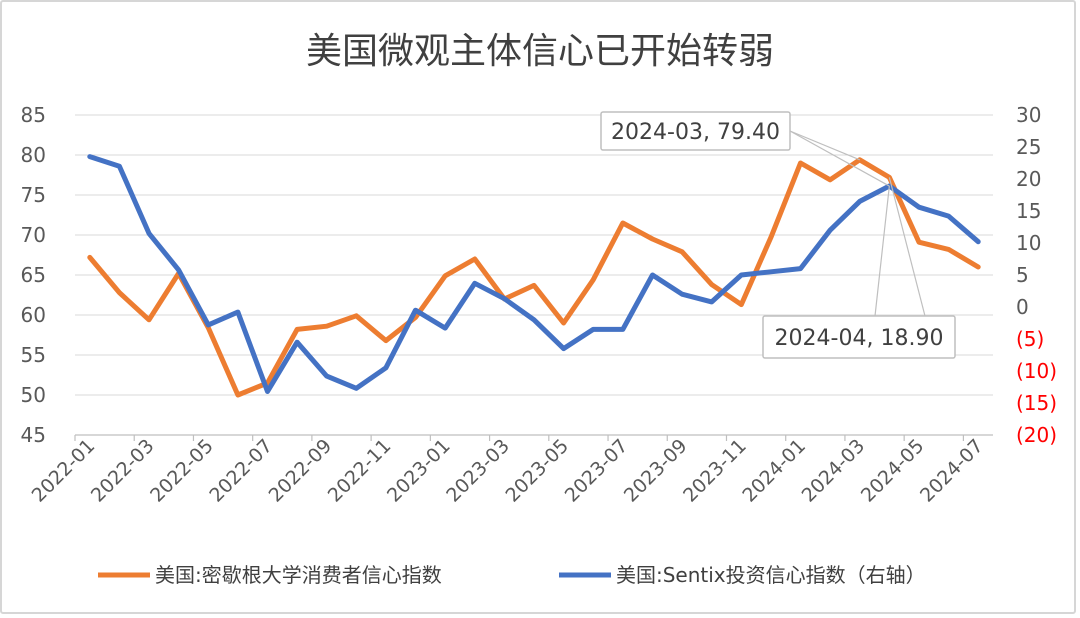 Image resolution: width=1080 pixels, height=618 pixels. I want to click on right-tick-label: (5), so click(1030, 339).